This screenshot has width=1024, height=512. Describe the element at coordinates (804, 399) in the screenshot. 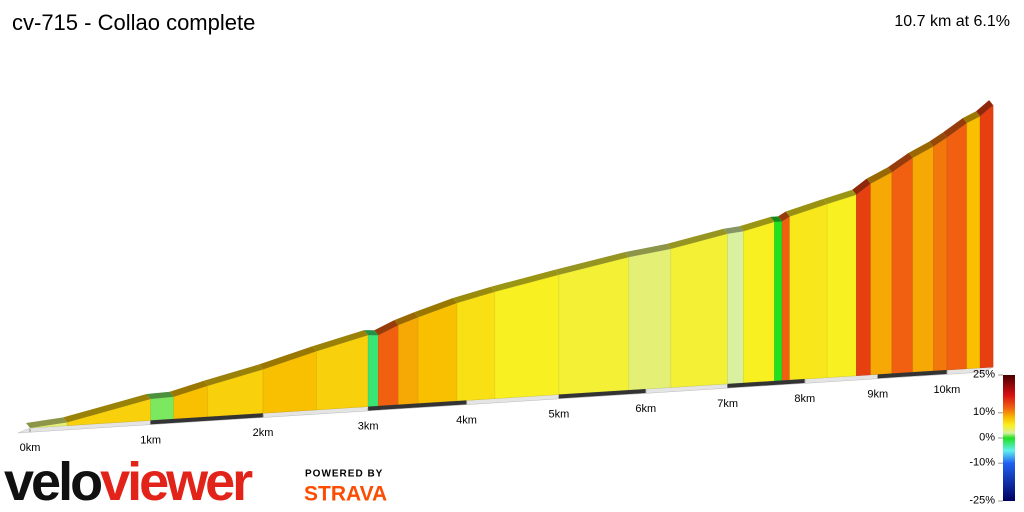

I see `x-tick-label: 8km` at that location.